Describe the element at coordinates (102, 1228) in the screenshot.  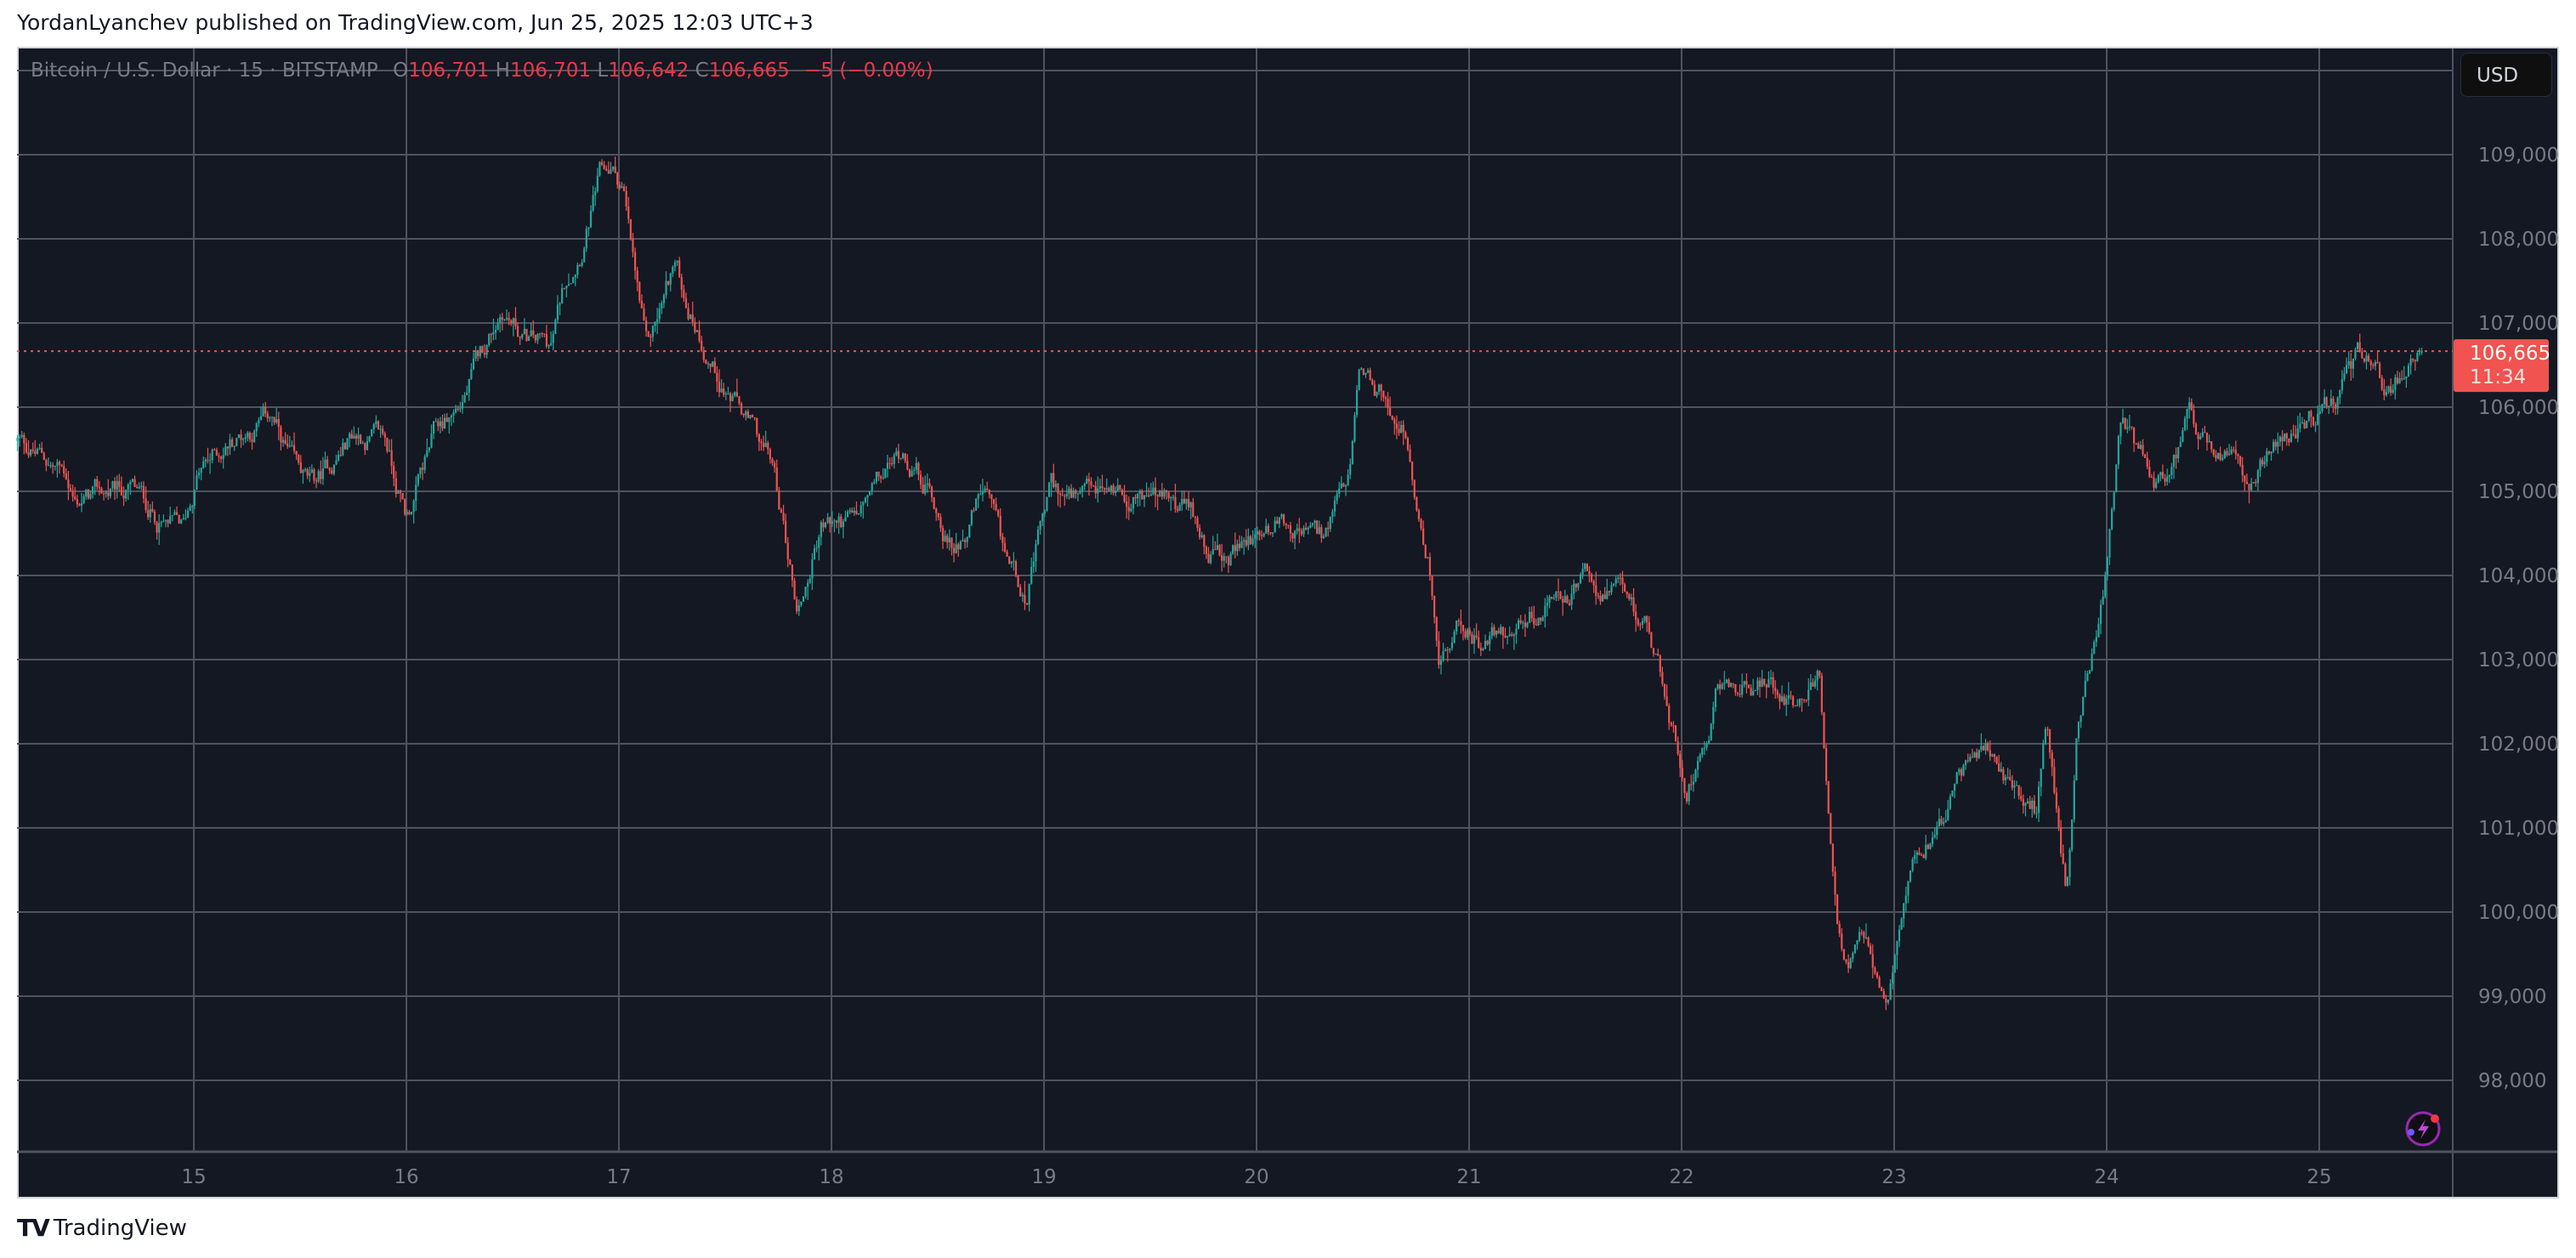
I see `tradingview-logo: TV TradingView` at that location.